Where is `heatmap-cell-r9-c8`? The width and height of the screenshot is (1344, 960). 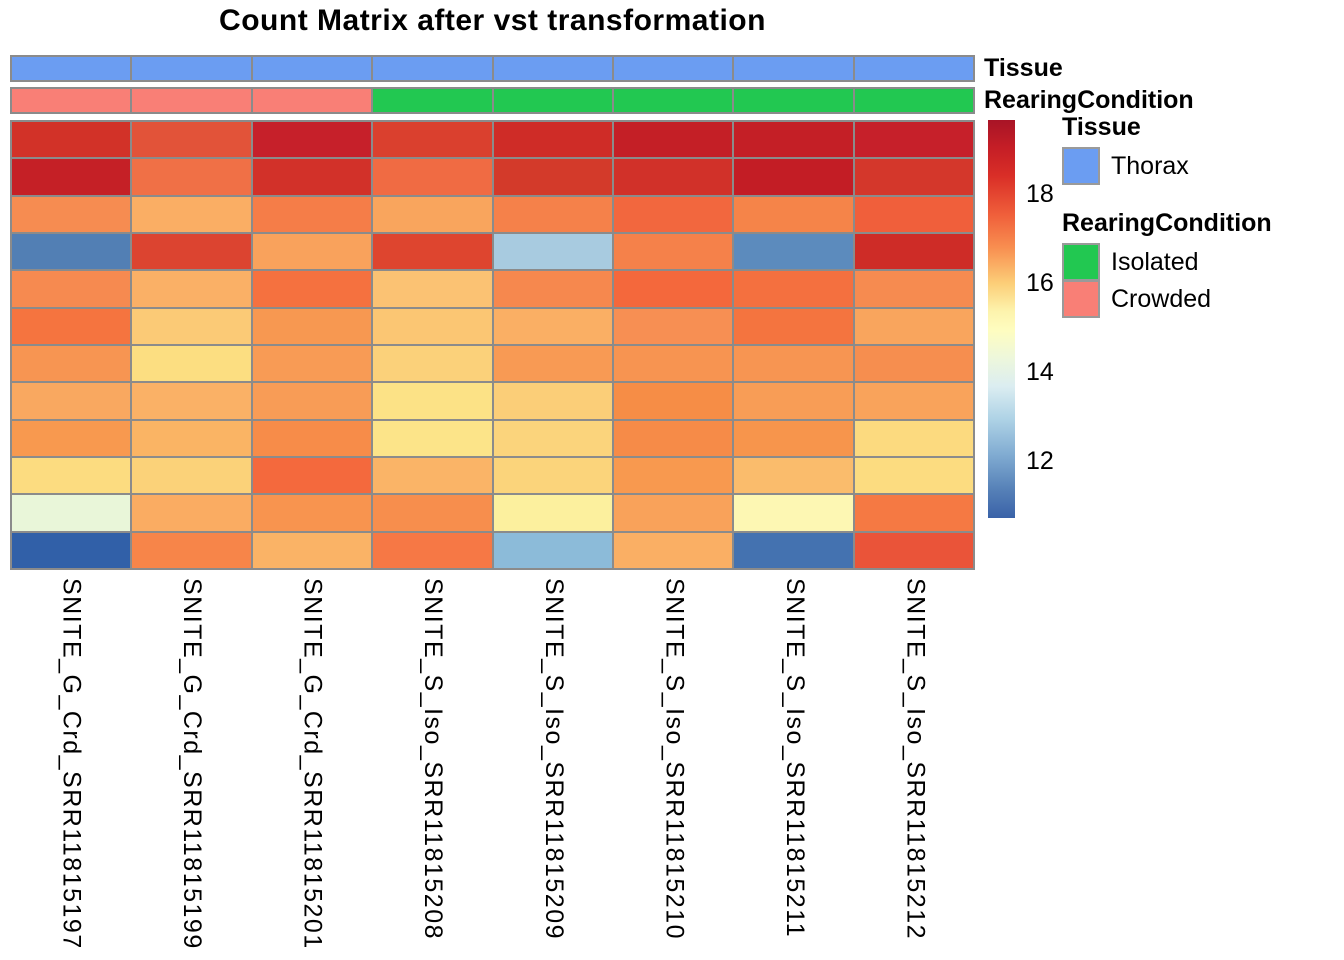
heatmap-cell-r9-c8 is located at coordinates (913, 438).